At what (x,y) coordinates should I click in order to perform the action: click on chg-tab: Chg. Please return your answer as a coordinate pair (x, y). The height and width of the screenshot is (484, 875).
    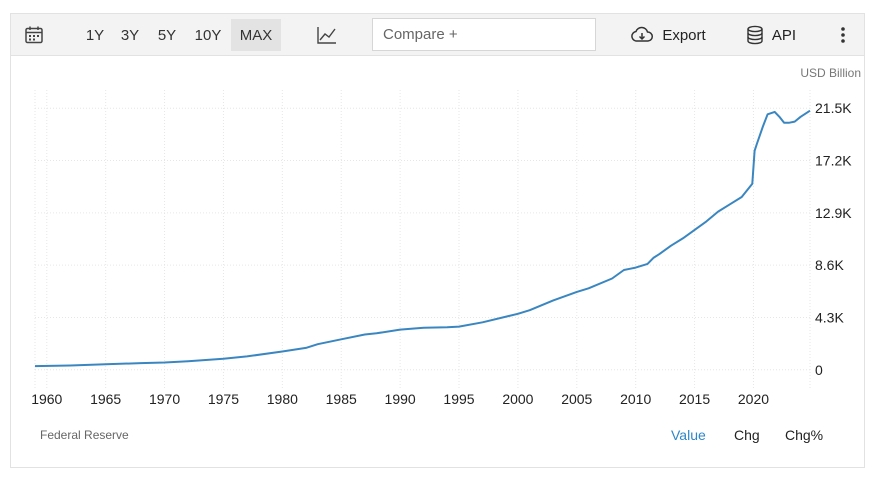
    Looking at the image, I should click on (747, 435).